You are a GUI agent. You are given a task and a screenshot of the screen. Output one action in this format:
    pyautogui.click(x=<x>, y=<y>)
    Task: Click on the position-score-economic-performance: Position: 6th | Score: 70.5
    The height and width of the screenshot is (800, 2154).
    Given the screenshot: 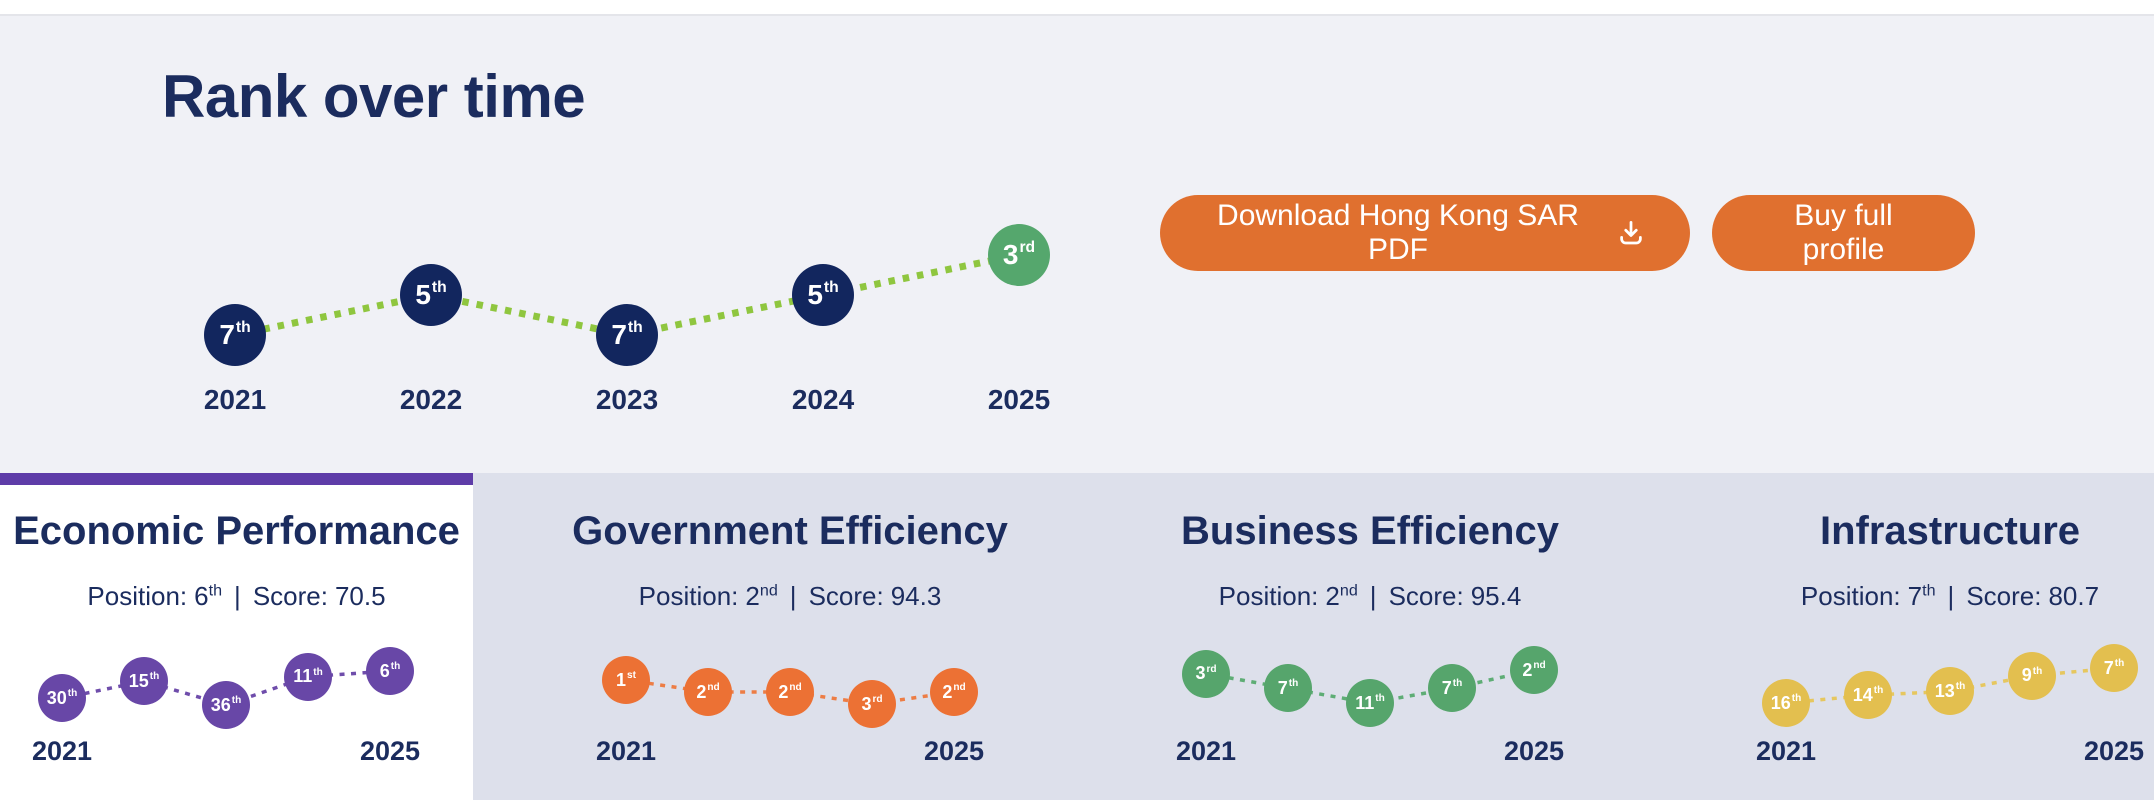 What is the action you would take?
    pyautogui.click(x=236, y=596)
    